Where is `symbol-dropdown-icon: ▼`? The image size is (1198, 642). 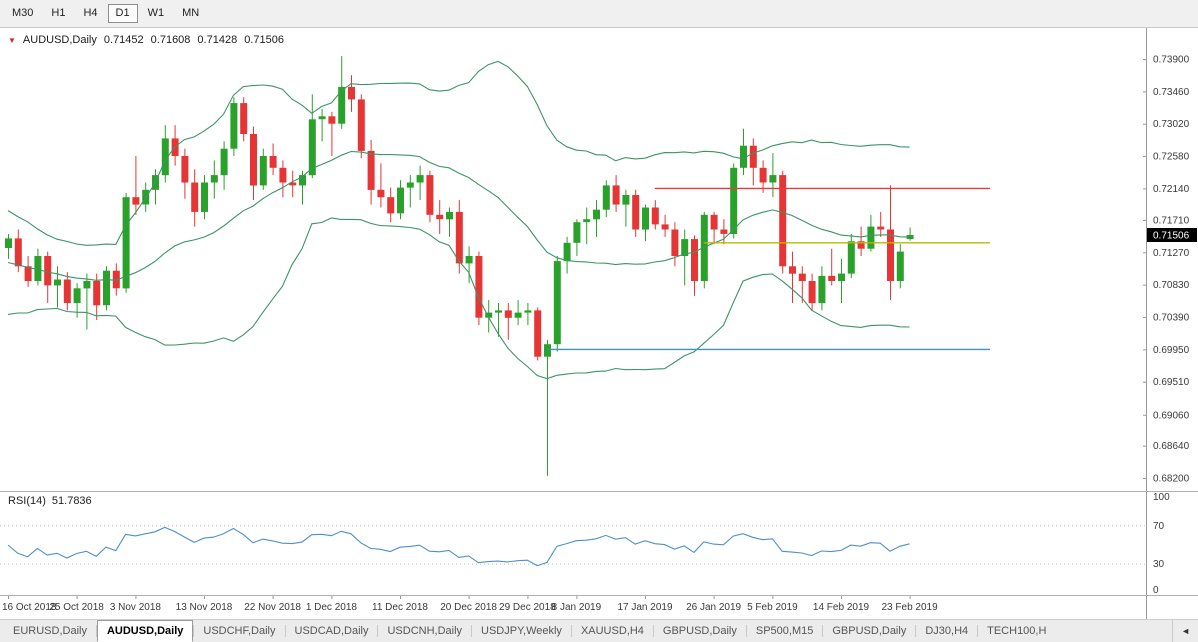
symbol-dropdown-icon: ▼ is located at coordinates (12, 40).